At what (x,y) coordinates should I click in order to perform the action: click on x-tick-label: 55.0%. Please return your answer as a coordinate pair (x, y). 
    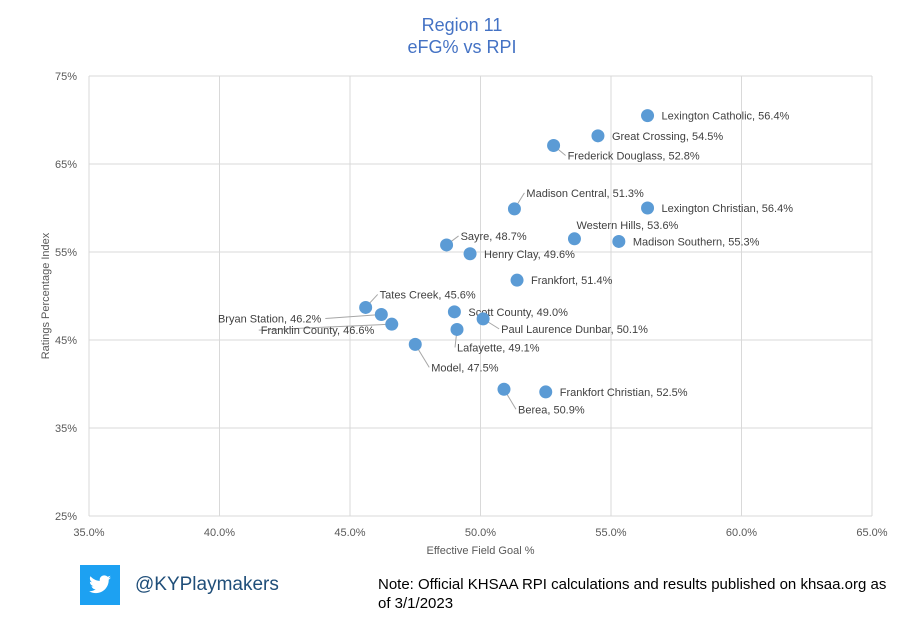
    Looking at the image, I should click on (610, 533).